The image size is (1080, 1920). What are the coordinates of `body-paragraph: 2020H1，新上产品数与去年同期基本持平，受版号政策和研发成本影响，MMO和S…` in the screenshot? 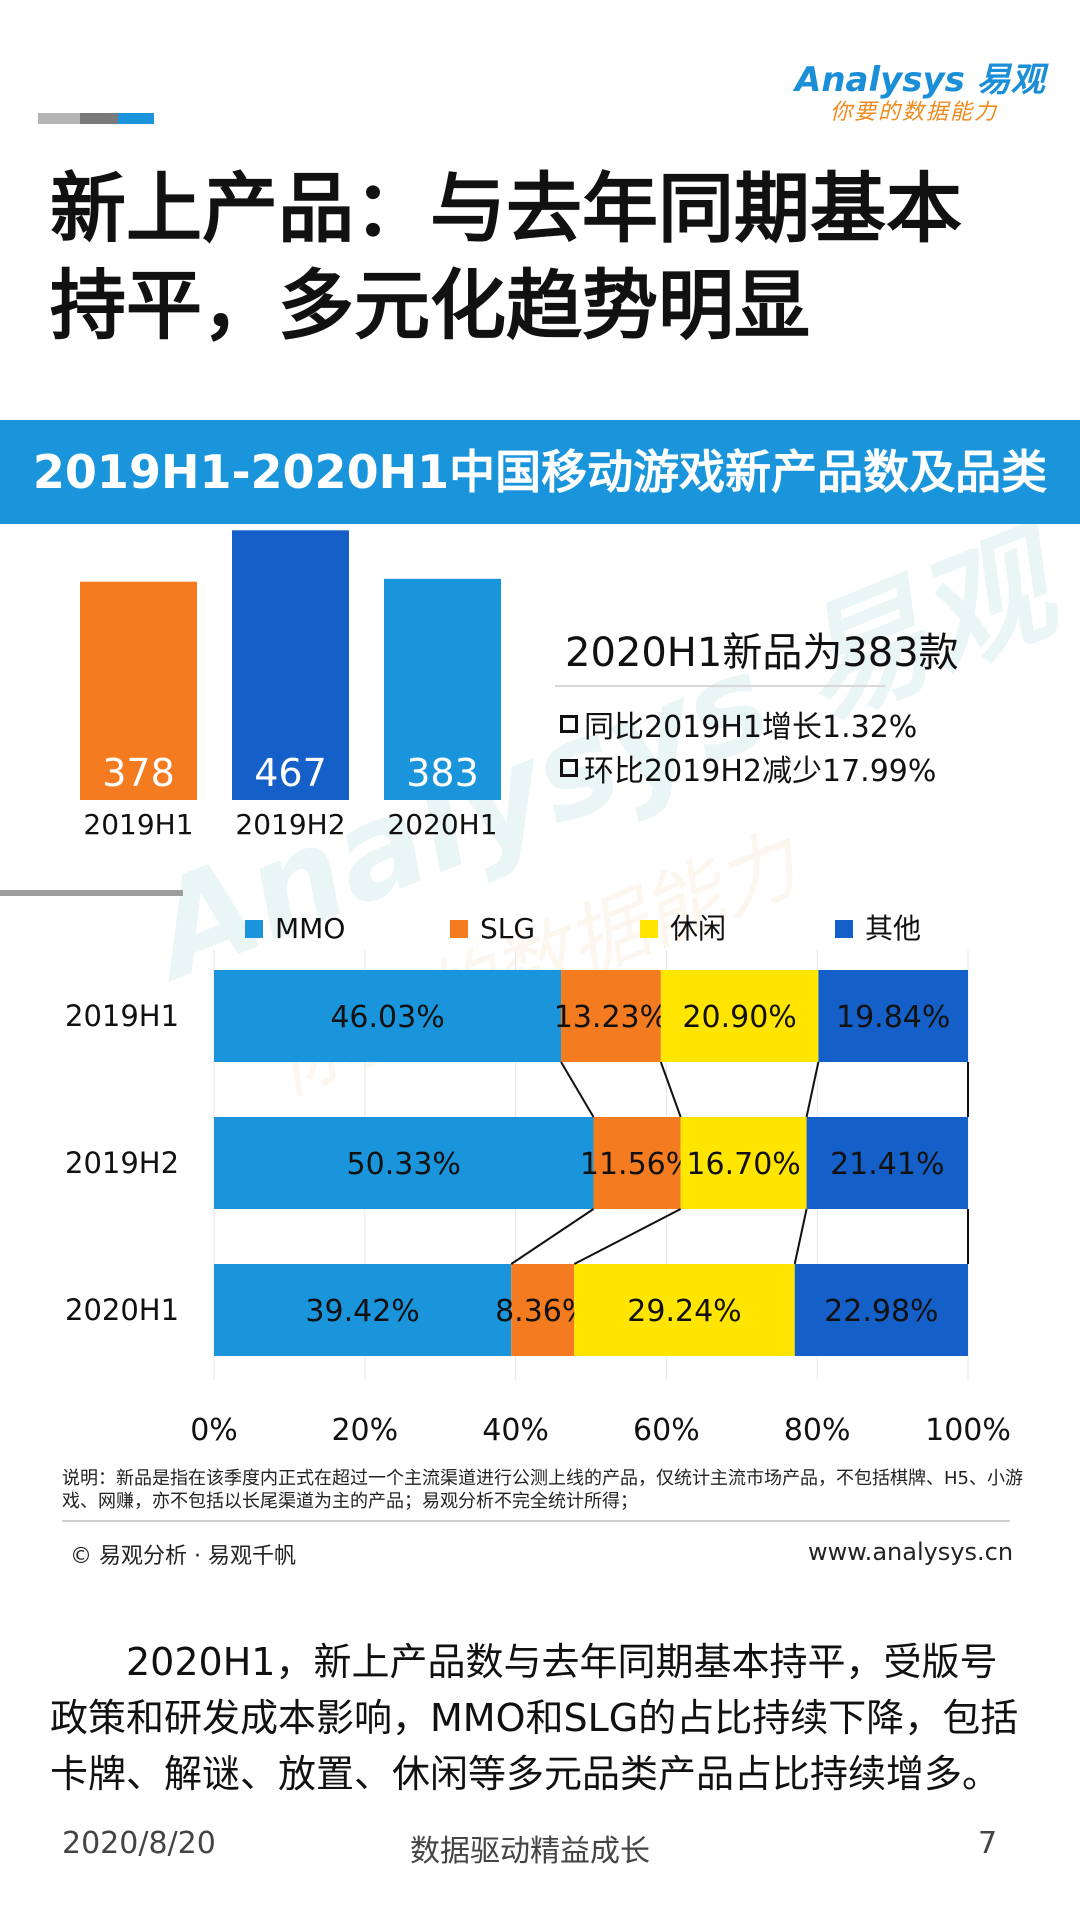 It's located at (534, 1718).